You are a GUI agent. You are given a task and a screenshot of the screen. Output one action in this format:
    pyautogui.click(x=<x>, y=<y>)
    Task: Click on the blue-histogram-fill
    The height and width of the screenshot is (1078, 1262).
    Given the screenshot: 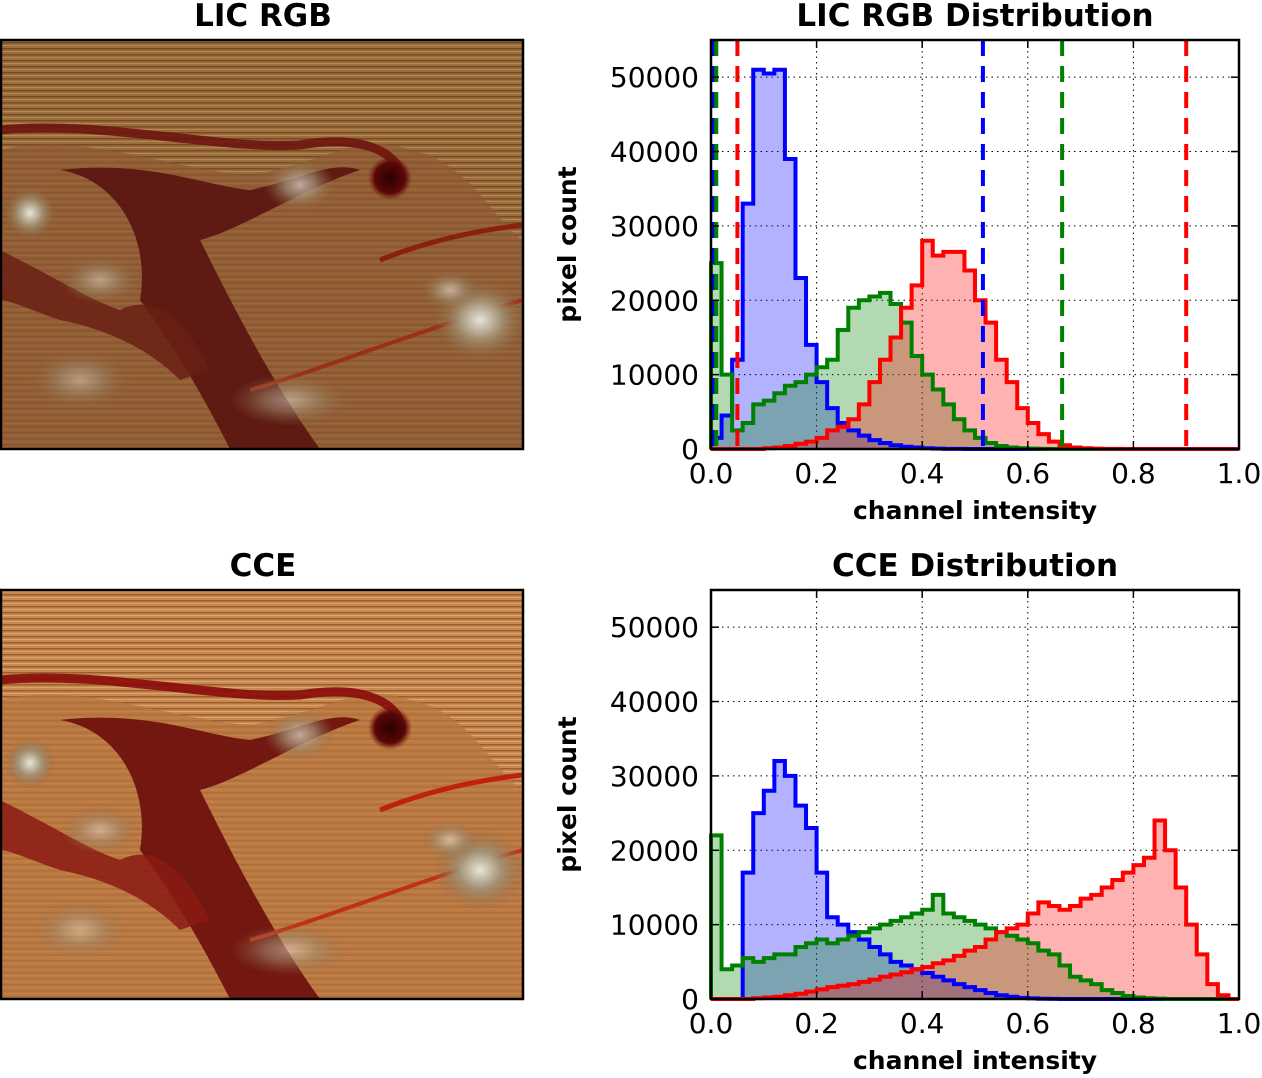 What is the action you would take?
    pyautogui.click(x=975, y=259)
    